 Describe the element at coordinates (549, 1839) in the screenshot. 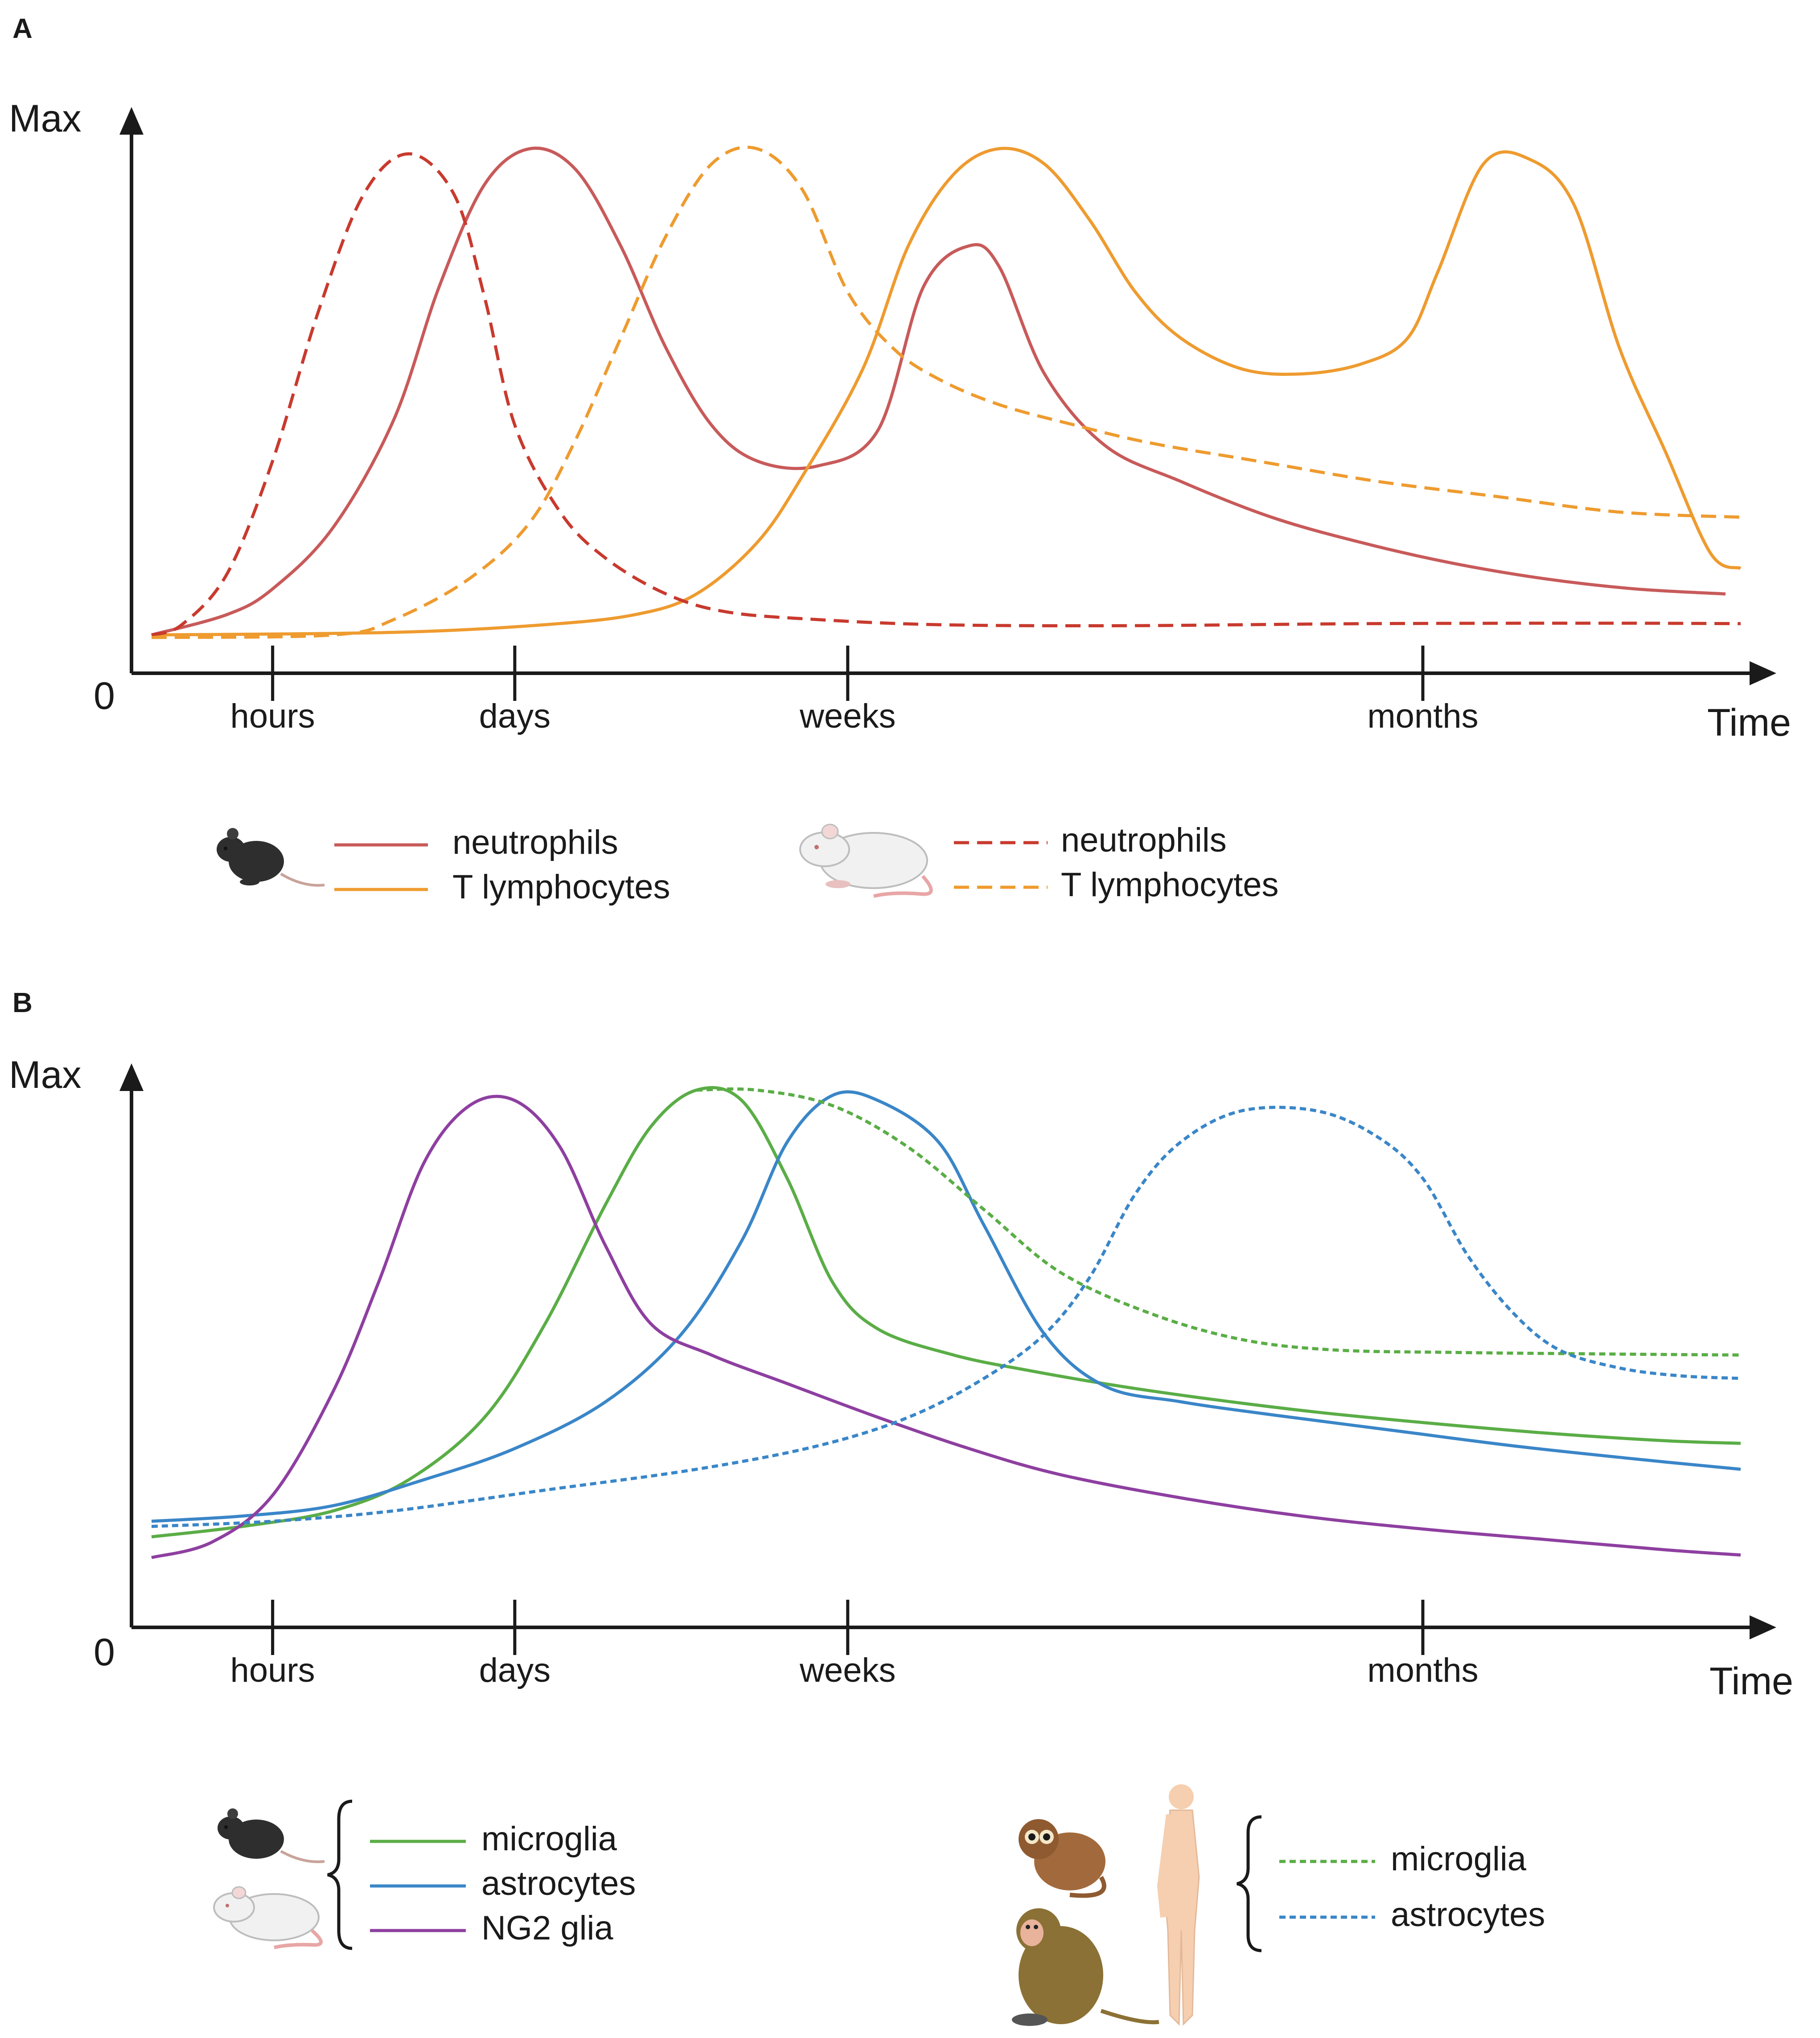

I see `legend-b-microglia-label: microglia` at that location.